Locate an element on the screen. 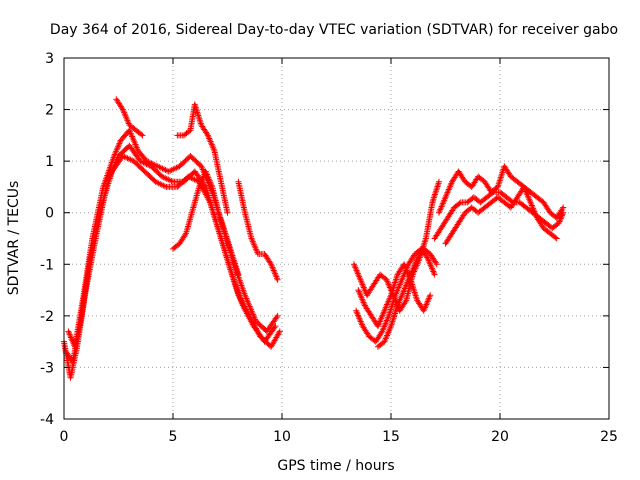  x-tick-label: 15 is located at coordinates (391, 437).